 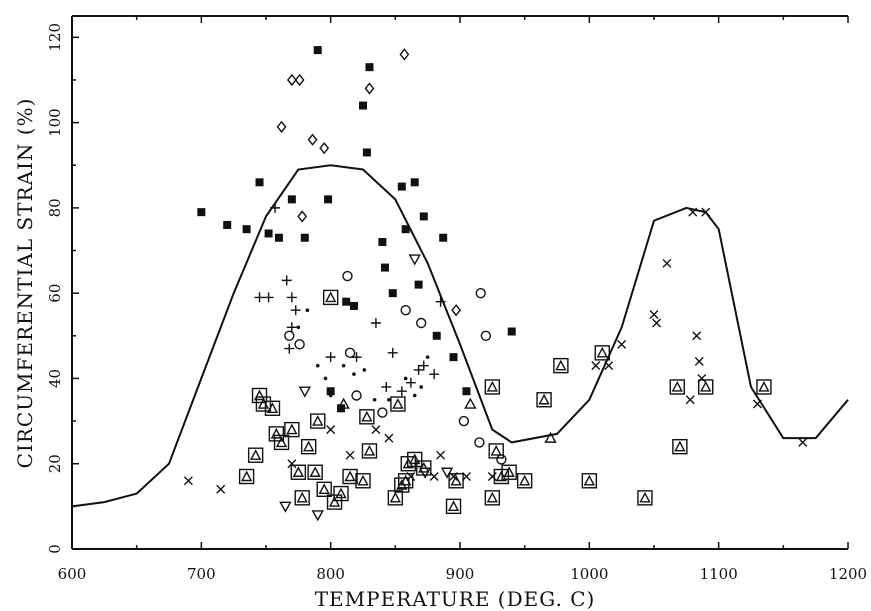 I want to click on y-tick-label: 100, so click(x=55, y=122).